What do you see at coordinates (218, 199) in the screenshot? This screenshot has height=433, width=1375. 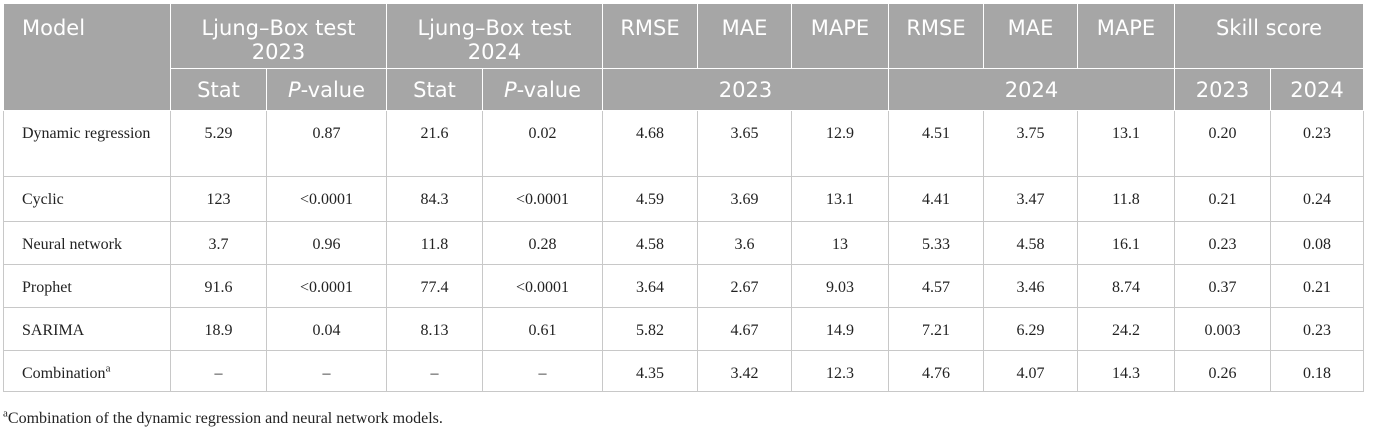 I see `cell: 123` at bounding box center [218, 199].